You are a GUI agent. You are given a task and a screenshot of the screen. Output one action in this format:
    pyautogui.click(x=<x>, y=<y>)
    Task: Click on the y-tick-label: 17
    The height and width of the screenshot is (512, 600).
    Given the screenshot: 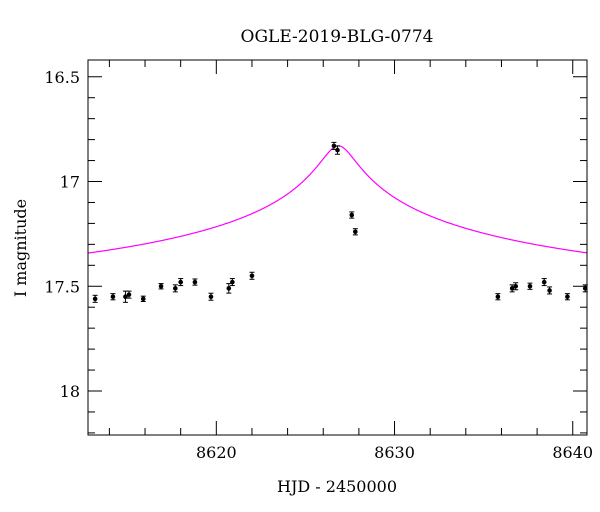 What is the action you would take?
    pyautogui.click(x=70, y=182)
    